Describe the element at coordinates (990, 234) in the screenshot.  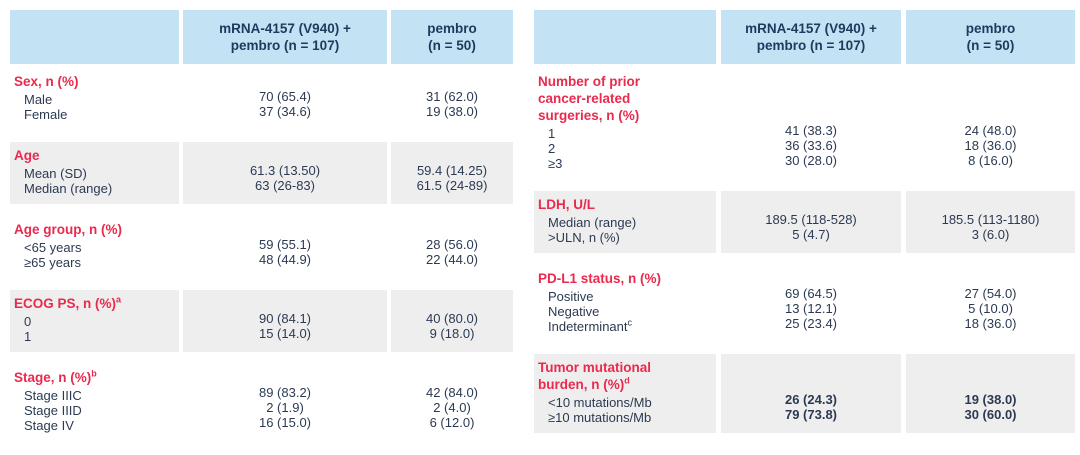
I see `value: 3 (6.0)` at that location.